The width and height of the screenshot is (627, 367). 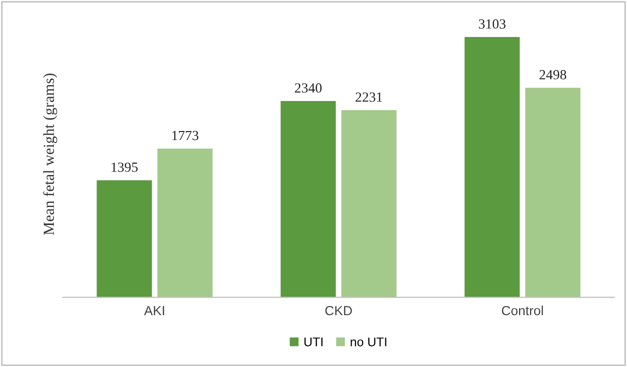 I want to click on x-tick-label: Control, so click(x=522, y=311).